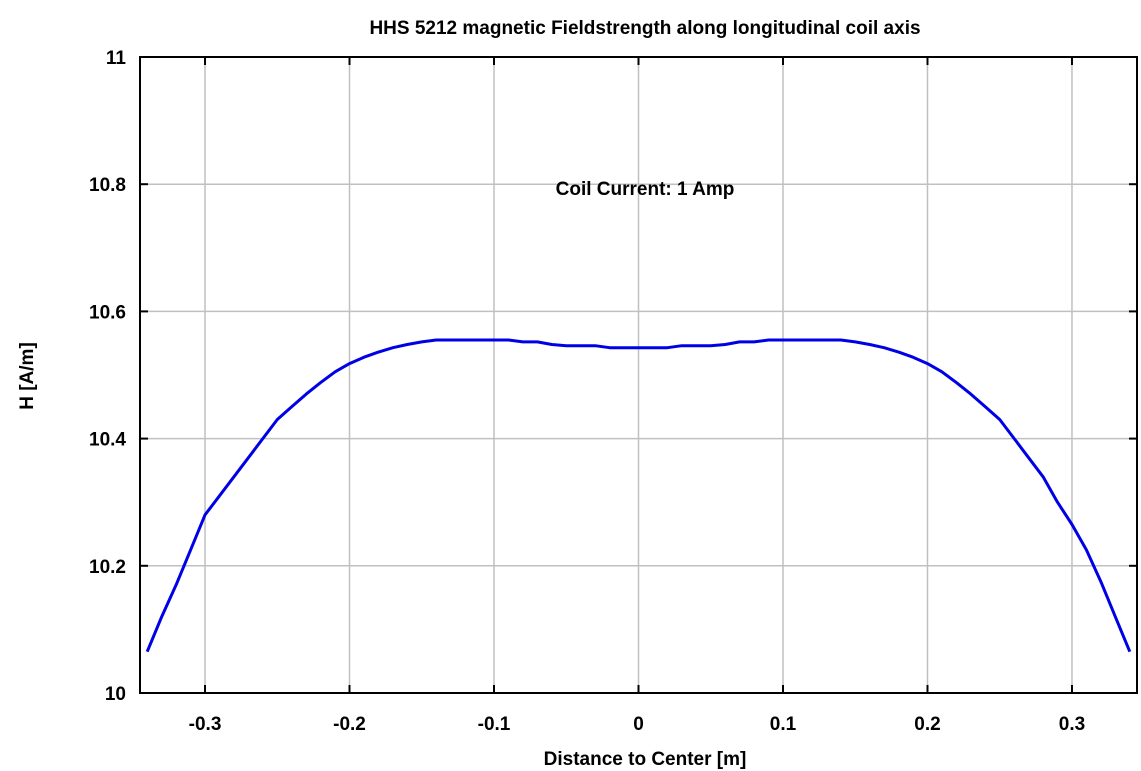 Image resolution: width=1141 pixels, height=771 pixels. Describe the element at coordinates (116, 58) in the screenshot. I see `y-tick-label: 11` at that location.